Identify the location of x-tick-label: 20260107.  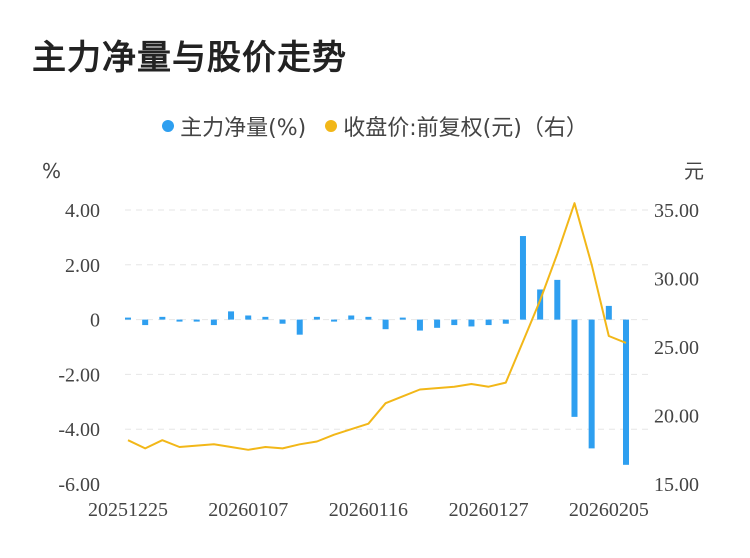
(248, 510).